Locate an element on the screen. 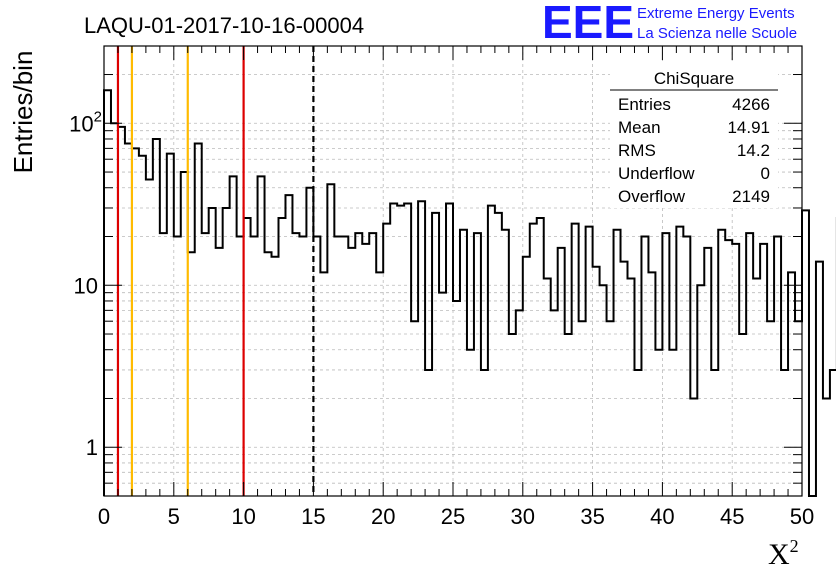 The height and width of the screenshot is (572, 836). y-axis-label: Entries/bin is located at coordinates (23, 112).